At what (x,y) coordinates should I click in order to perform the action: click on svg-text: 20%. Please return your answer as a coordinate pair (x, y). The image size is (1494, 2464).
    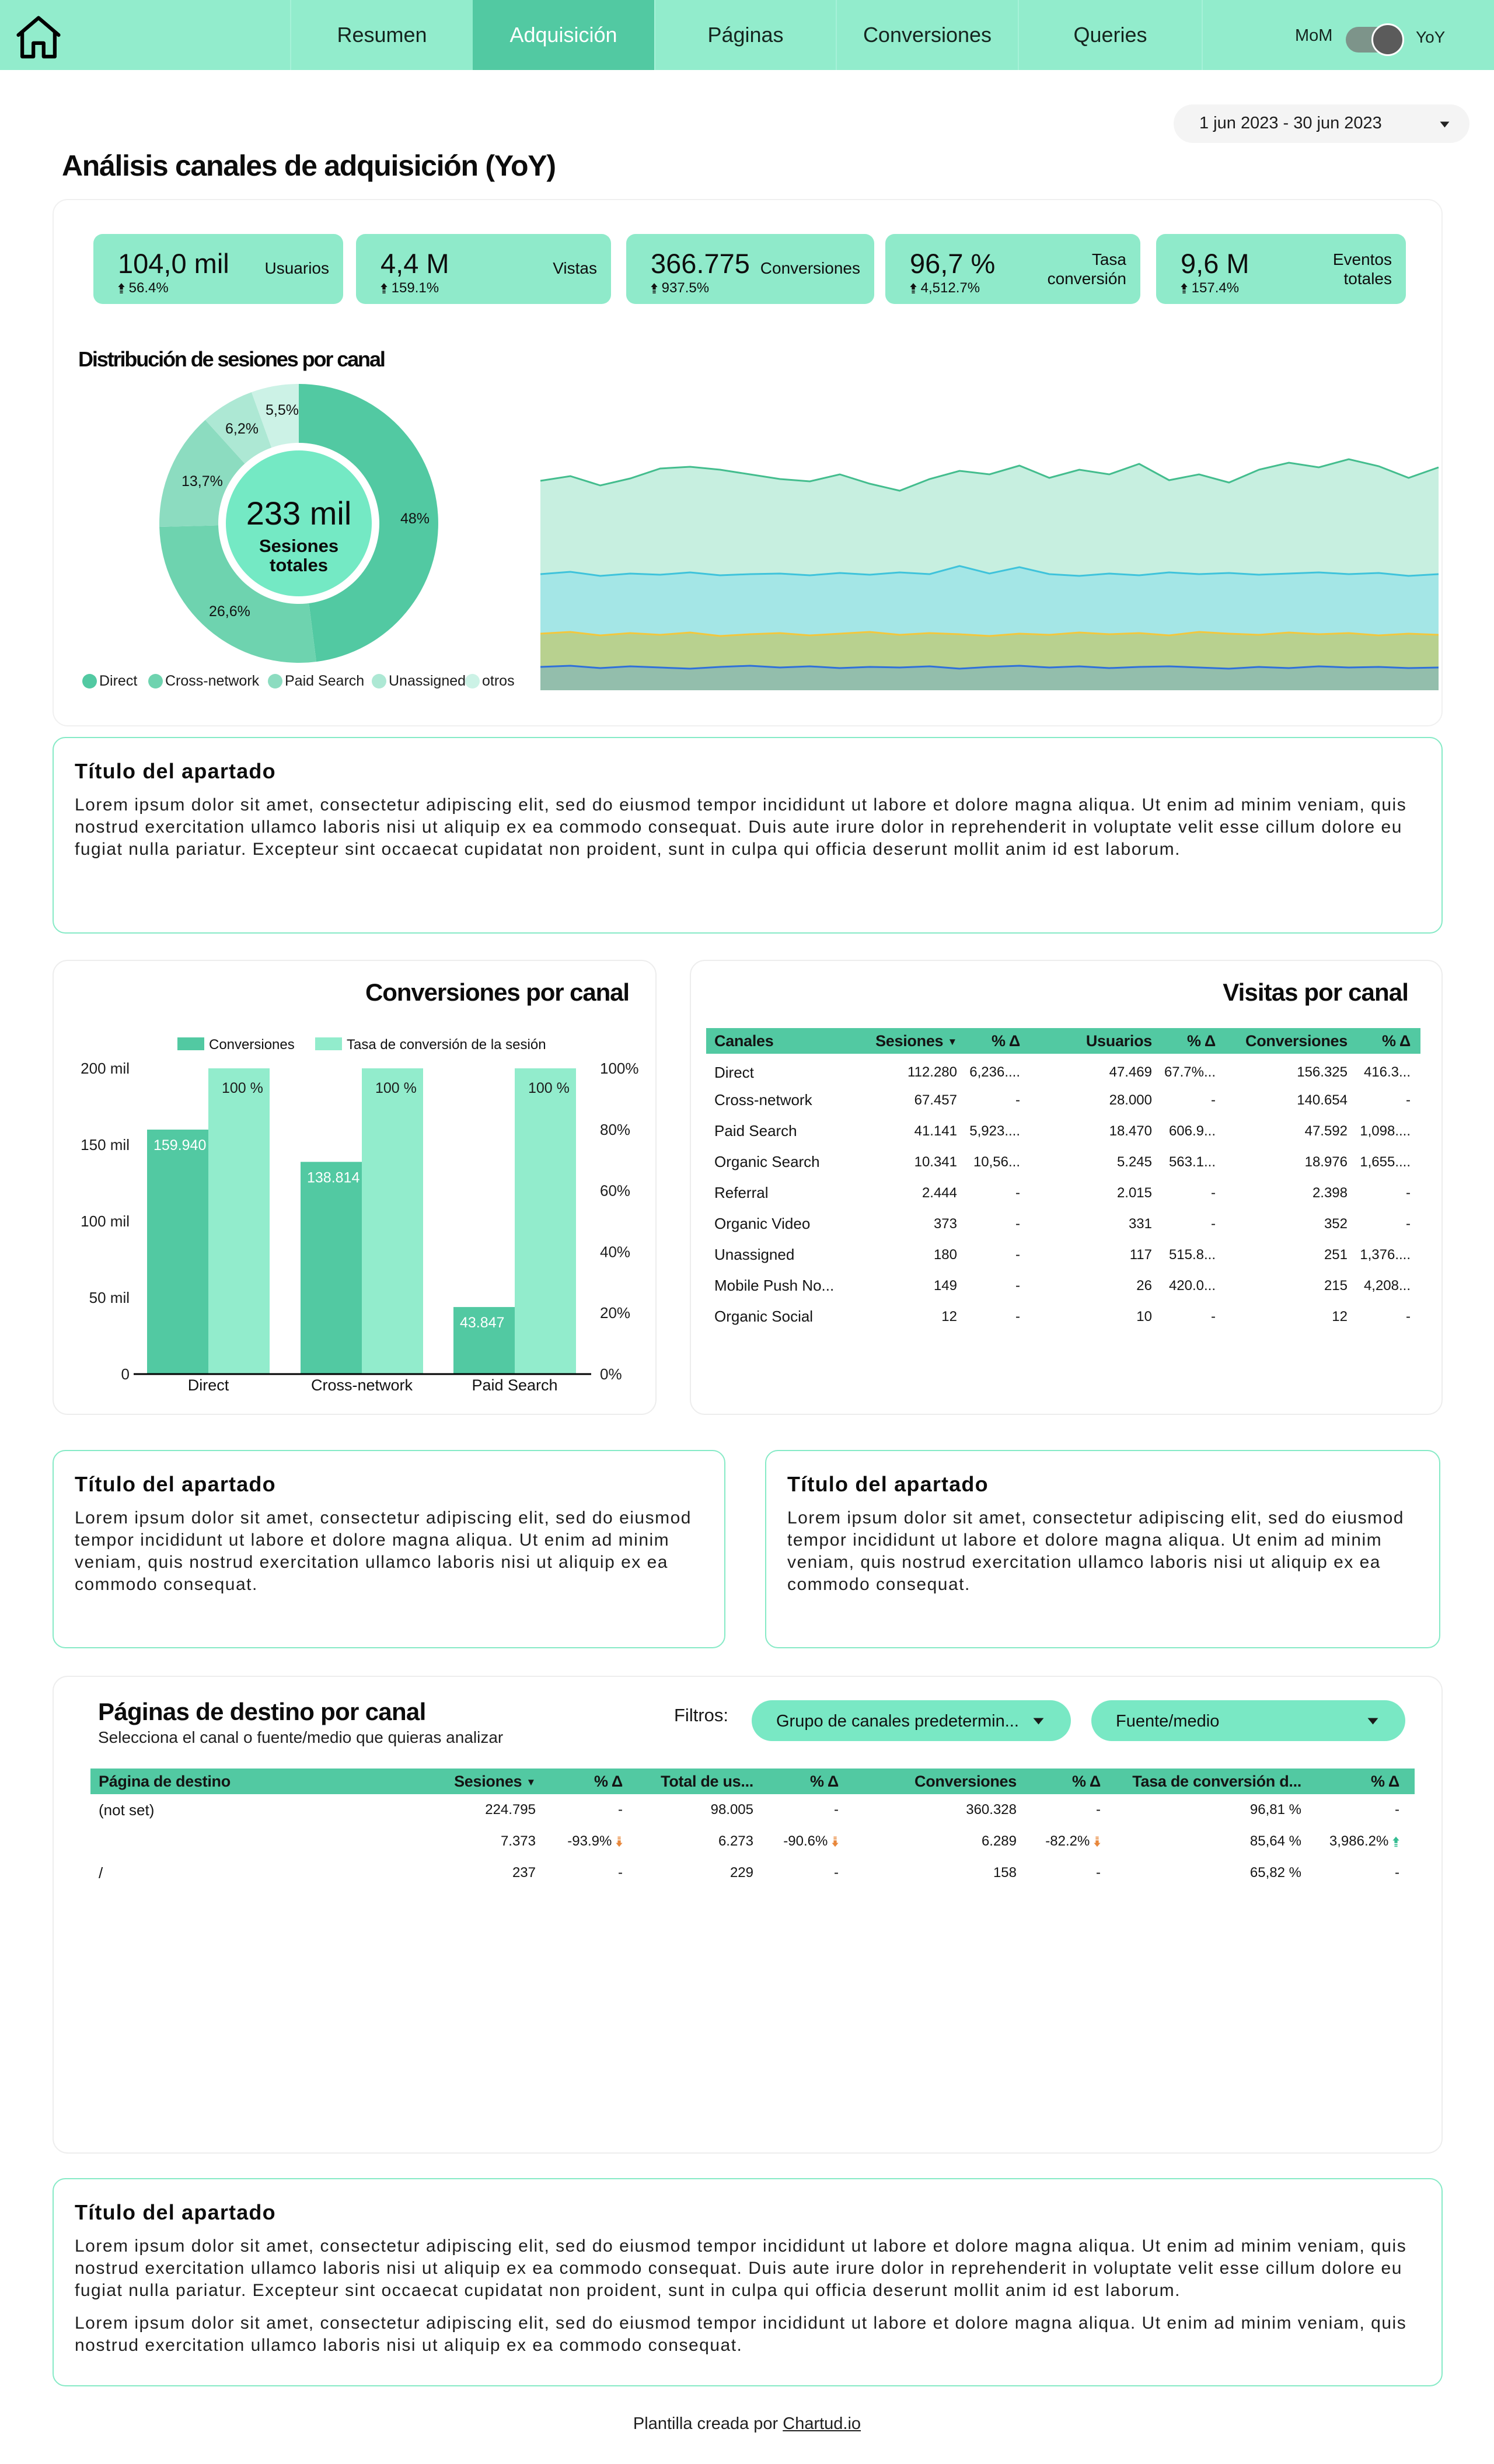
    Looking at the image, I should click on (615, 1313).